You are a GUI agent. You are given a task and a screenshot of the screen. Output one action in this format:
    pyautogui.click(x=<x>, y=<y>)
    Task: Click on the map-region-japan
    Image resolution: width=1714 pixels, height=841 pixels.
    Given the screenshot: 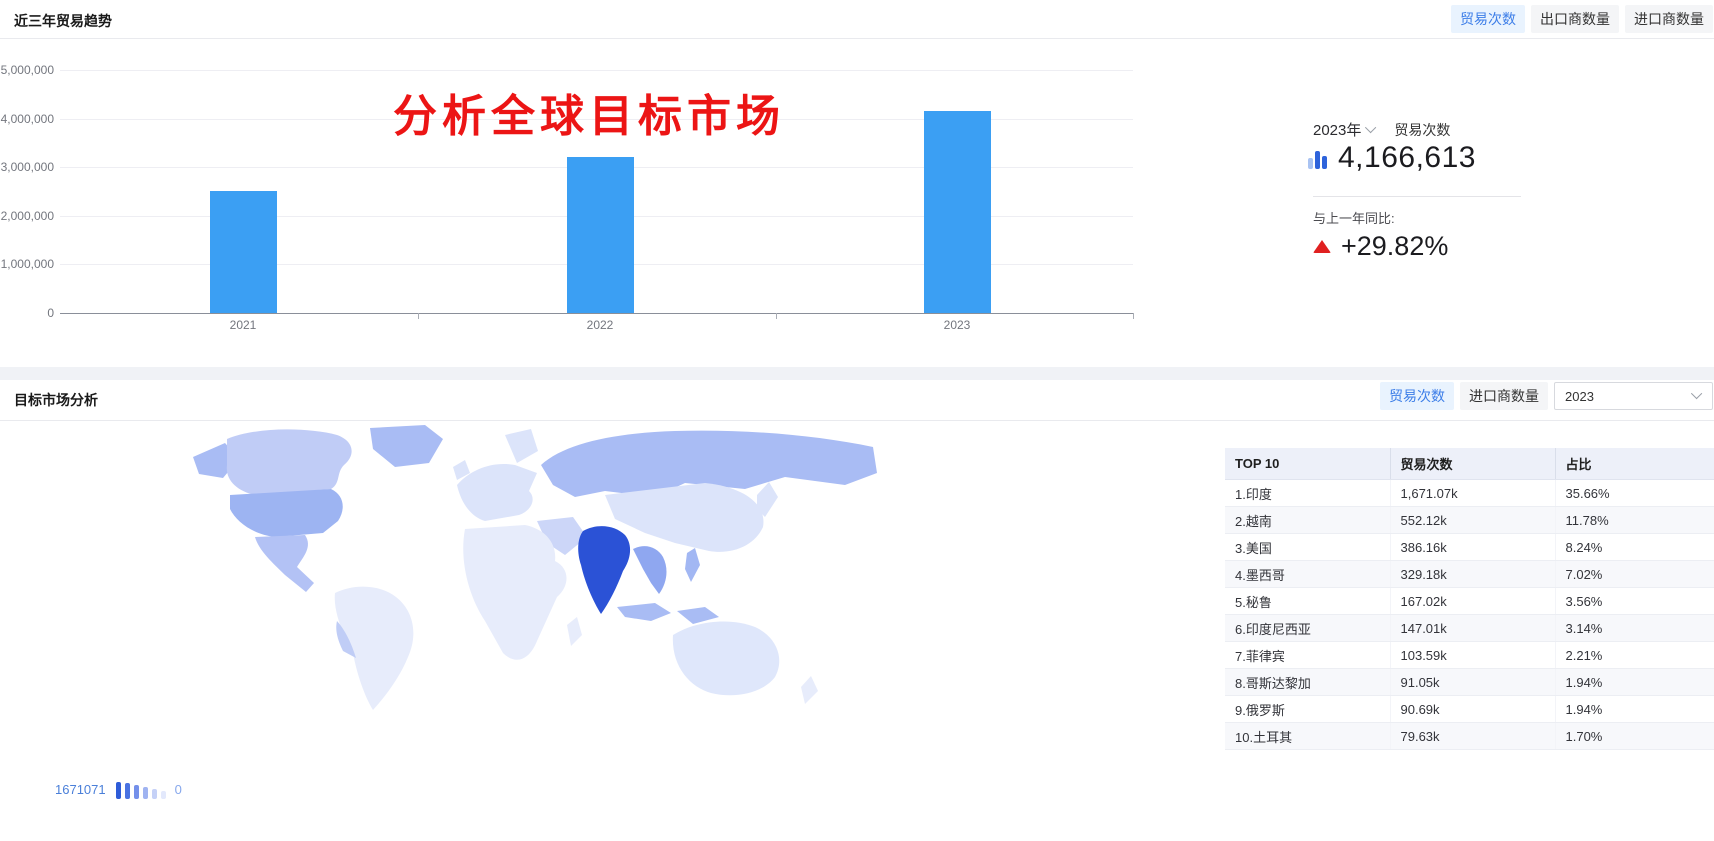 What is the action you would take?
    pyautogui.click(x=767, y=499)
    